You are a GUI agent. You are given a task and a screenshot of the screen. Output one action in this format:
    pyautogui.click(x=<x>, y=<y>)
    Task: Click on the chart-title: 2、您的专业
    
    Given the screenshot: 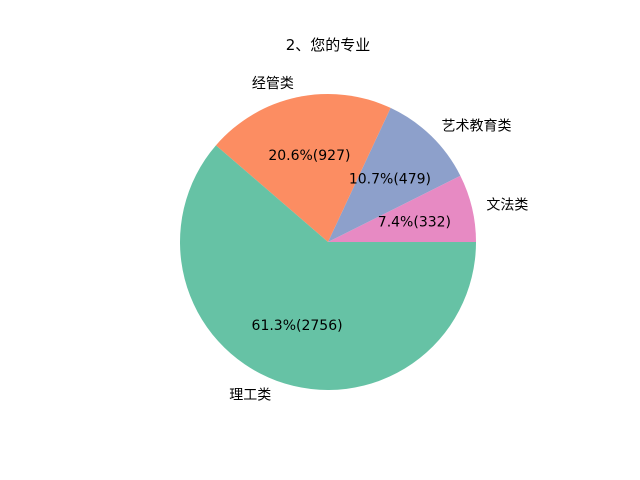 What is the action you would take?
    pyautogui.click(x=328, y=45)
    